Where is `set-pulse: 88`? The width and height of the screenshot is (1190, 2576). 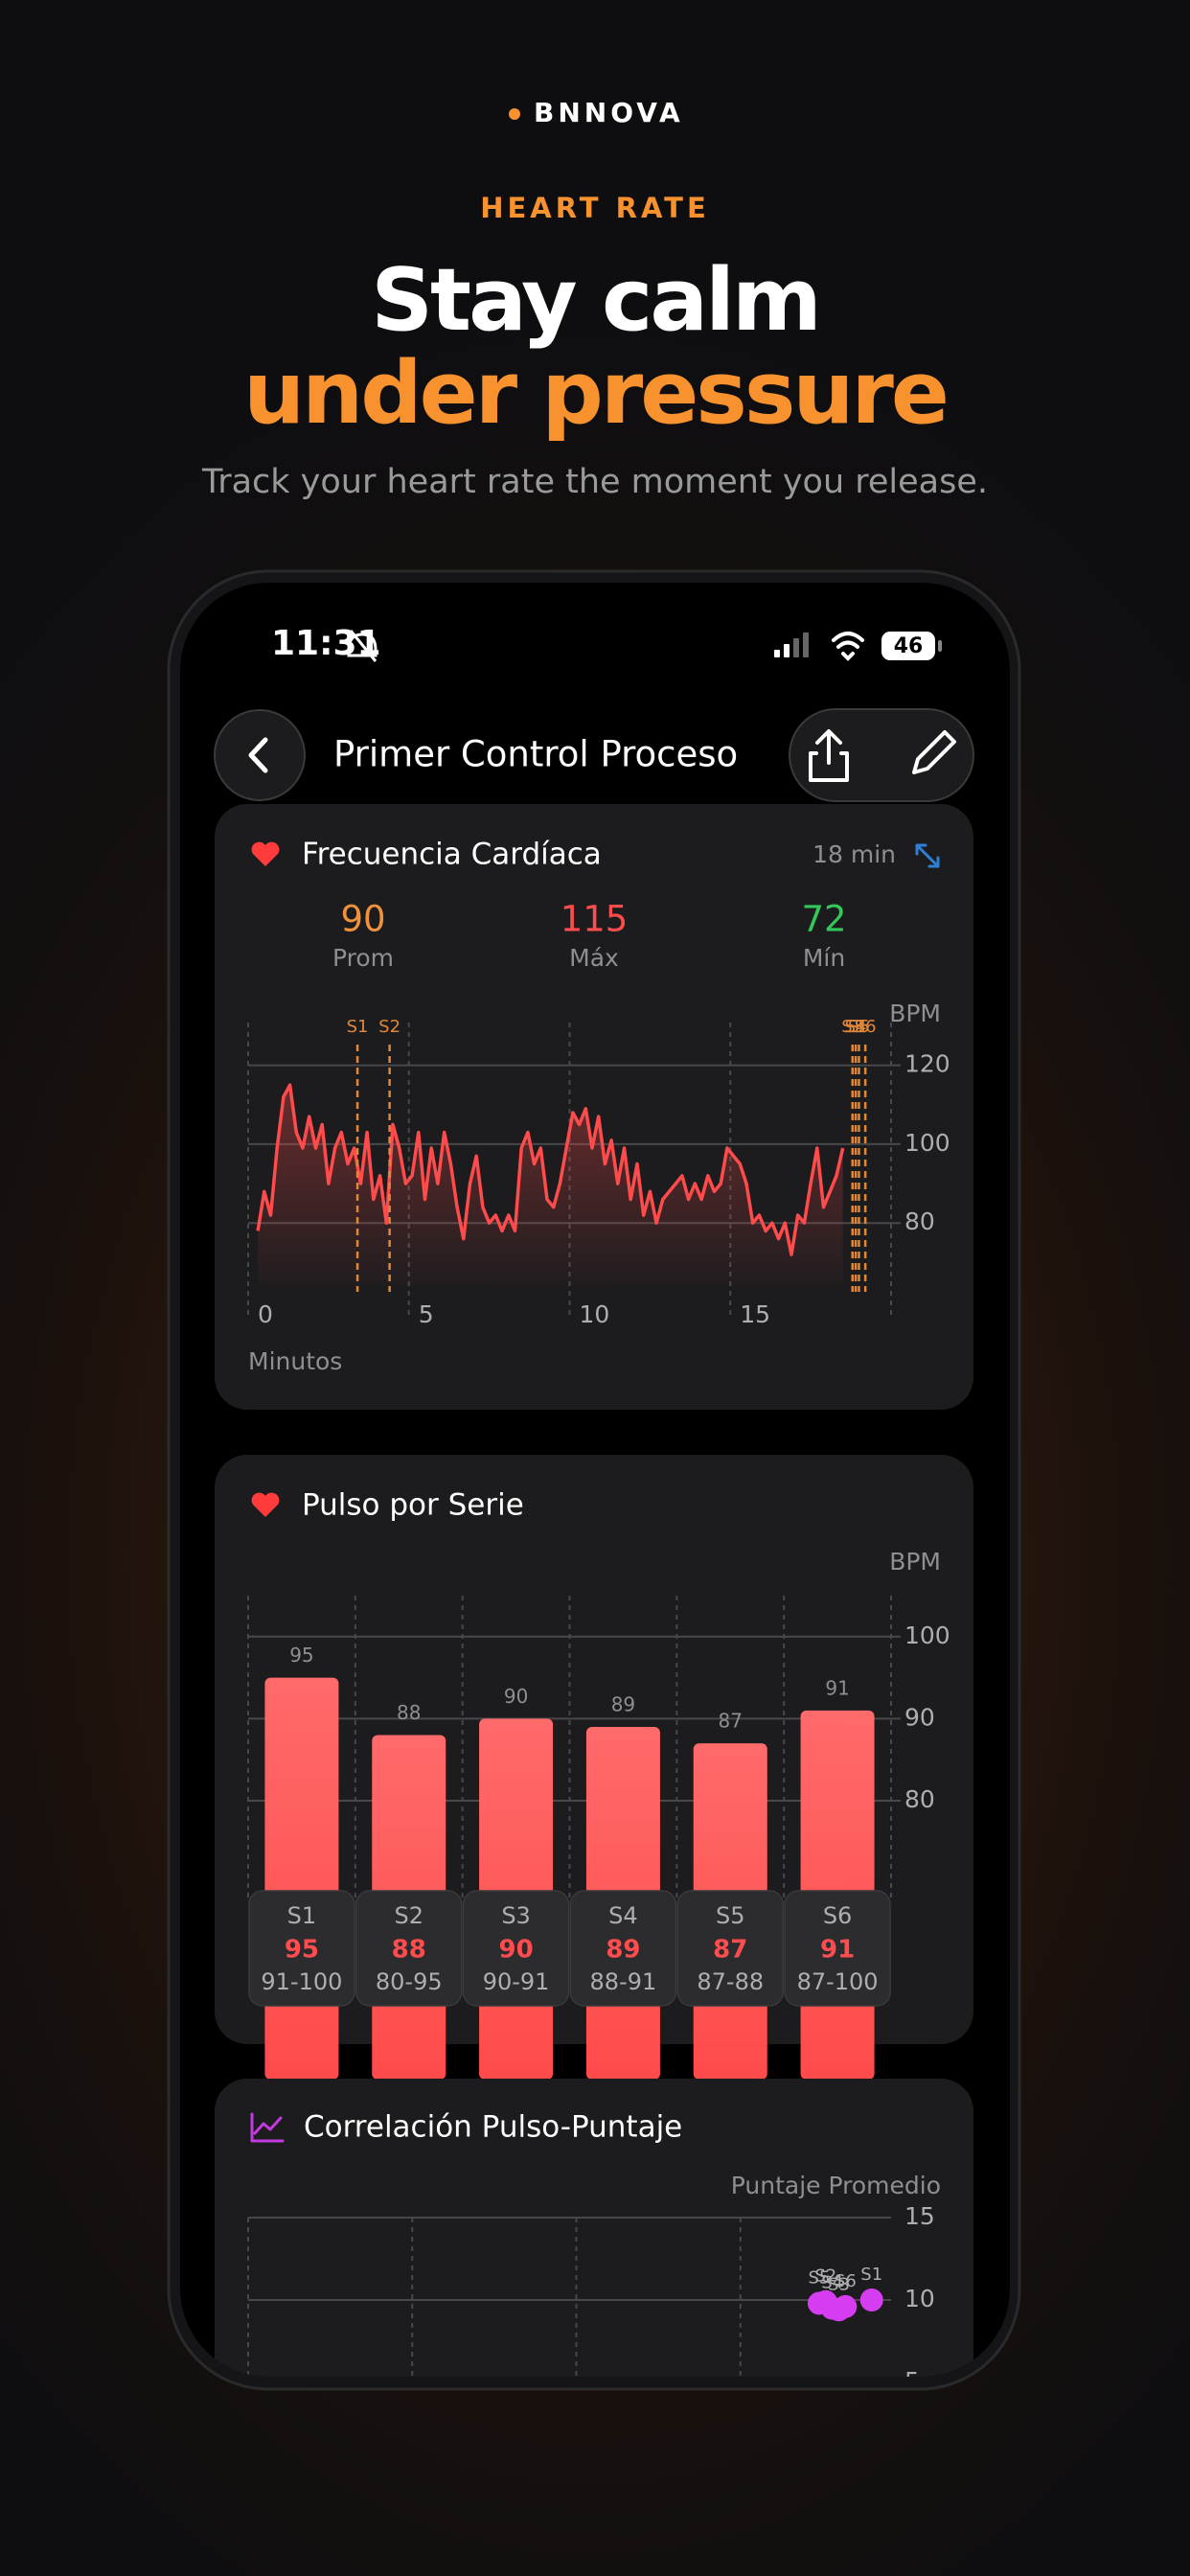 set-pulse: 88 is located at coordinates (409, 1950).